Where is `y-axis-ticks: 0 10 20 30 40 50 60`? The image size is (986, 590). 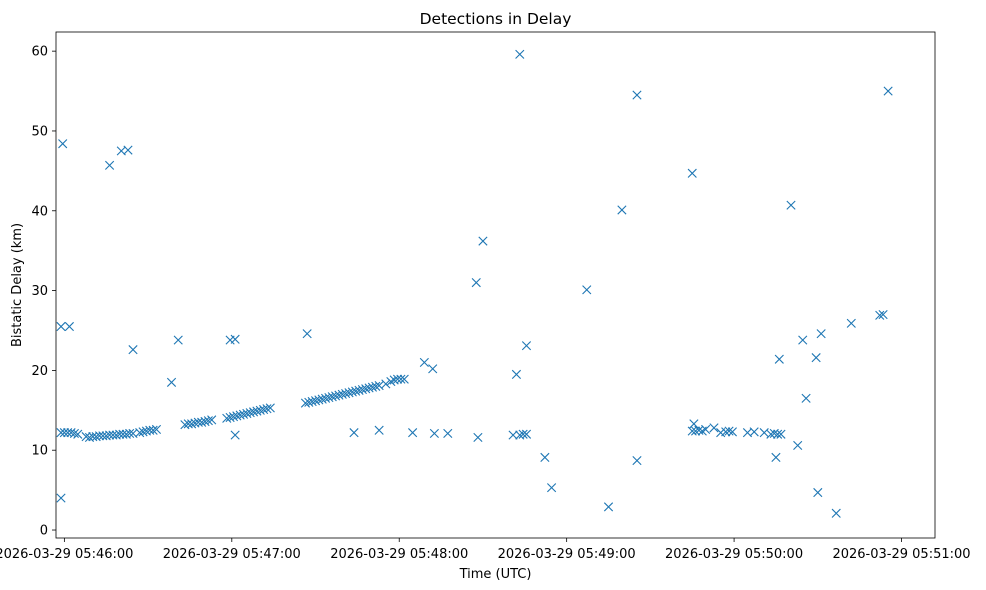 y-axis-ticks: 0 10 20 30 40 50 60 is located at coordinates (43, 292).